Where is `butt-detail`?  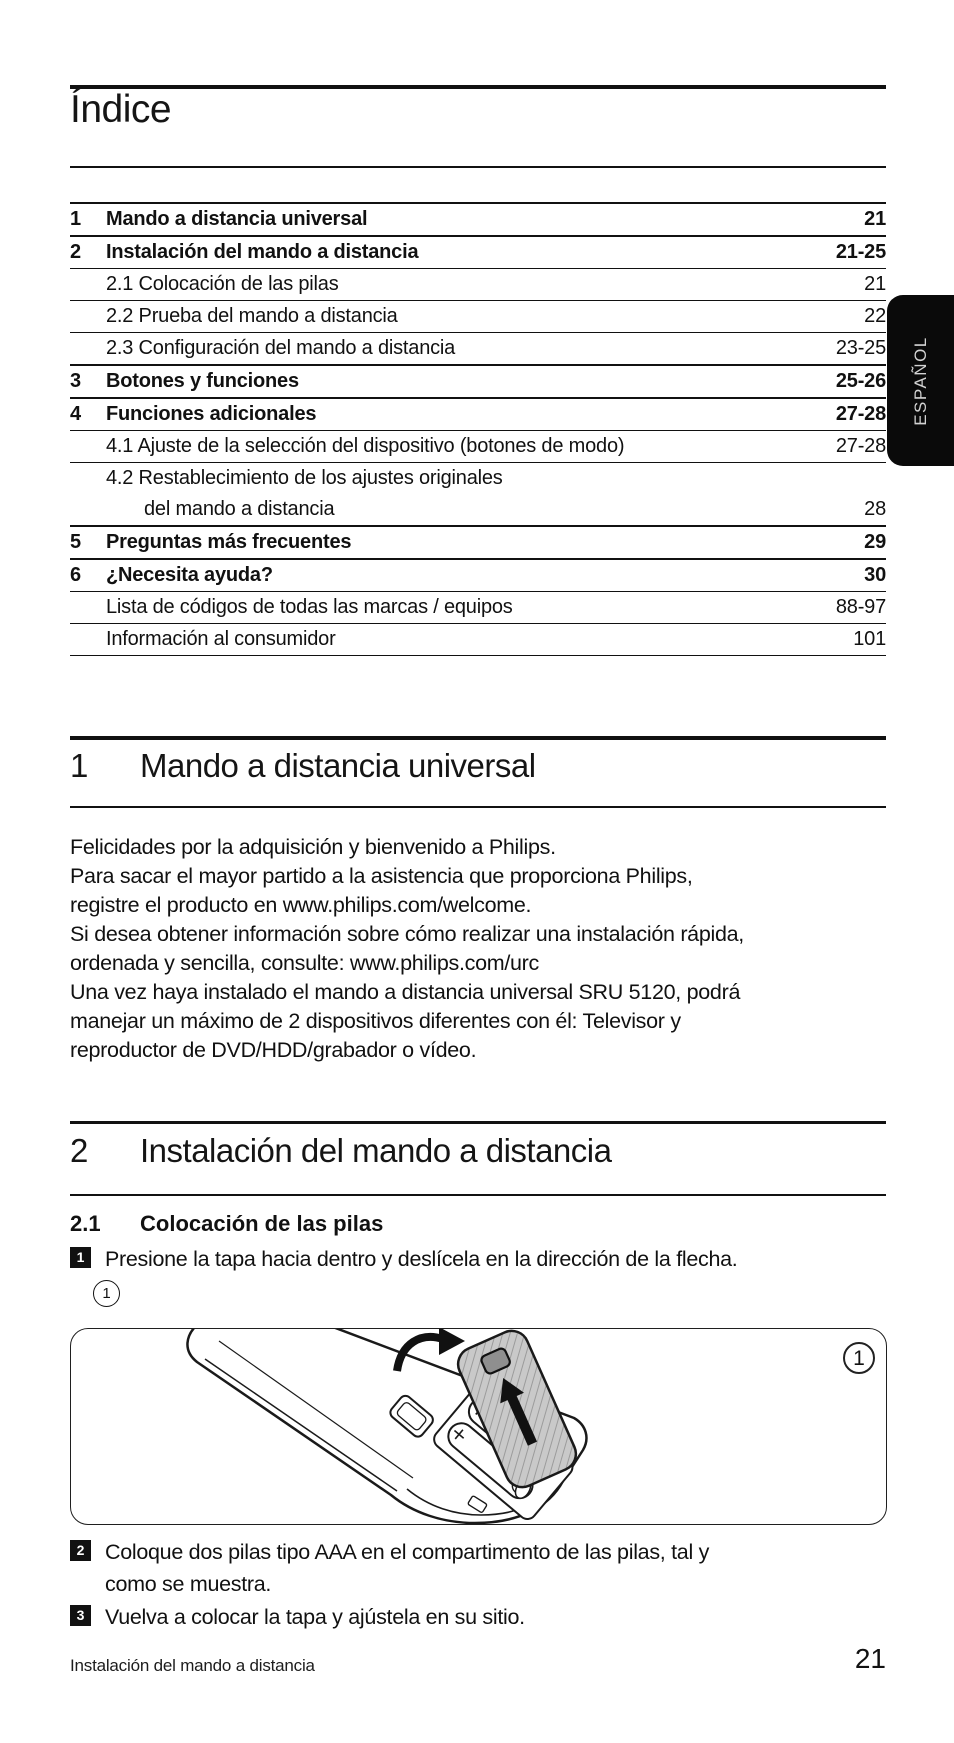 butt-detail is located at coordinates (477, 1504).